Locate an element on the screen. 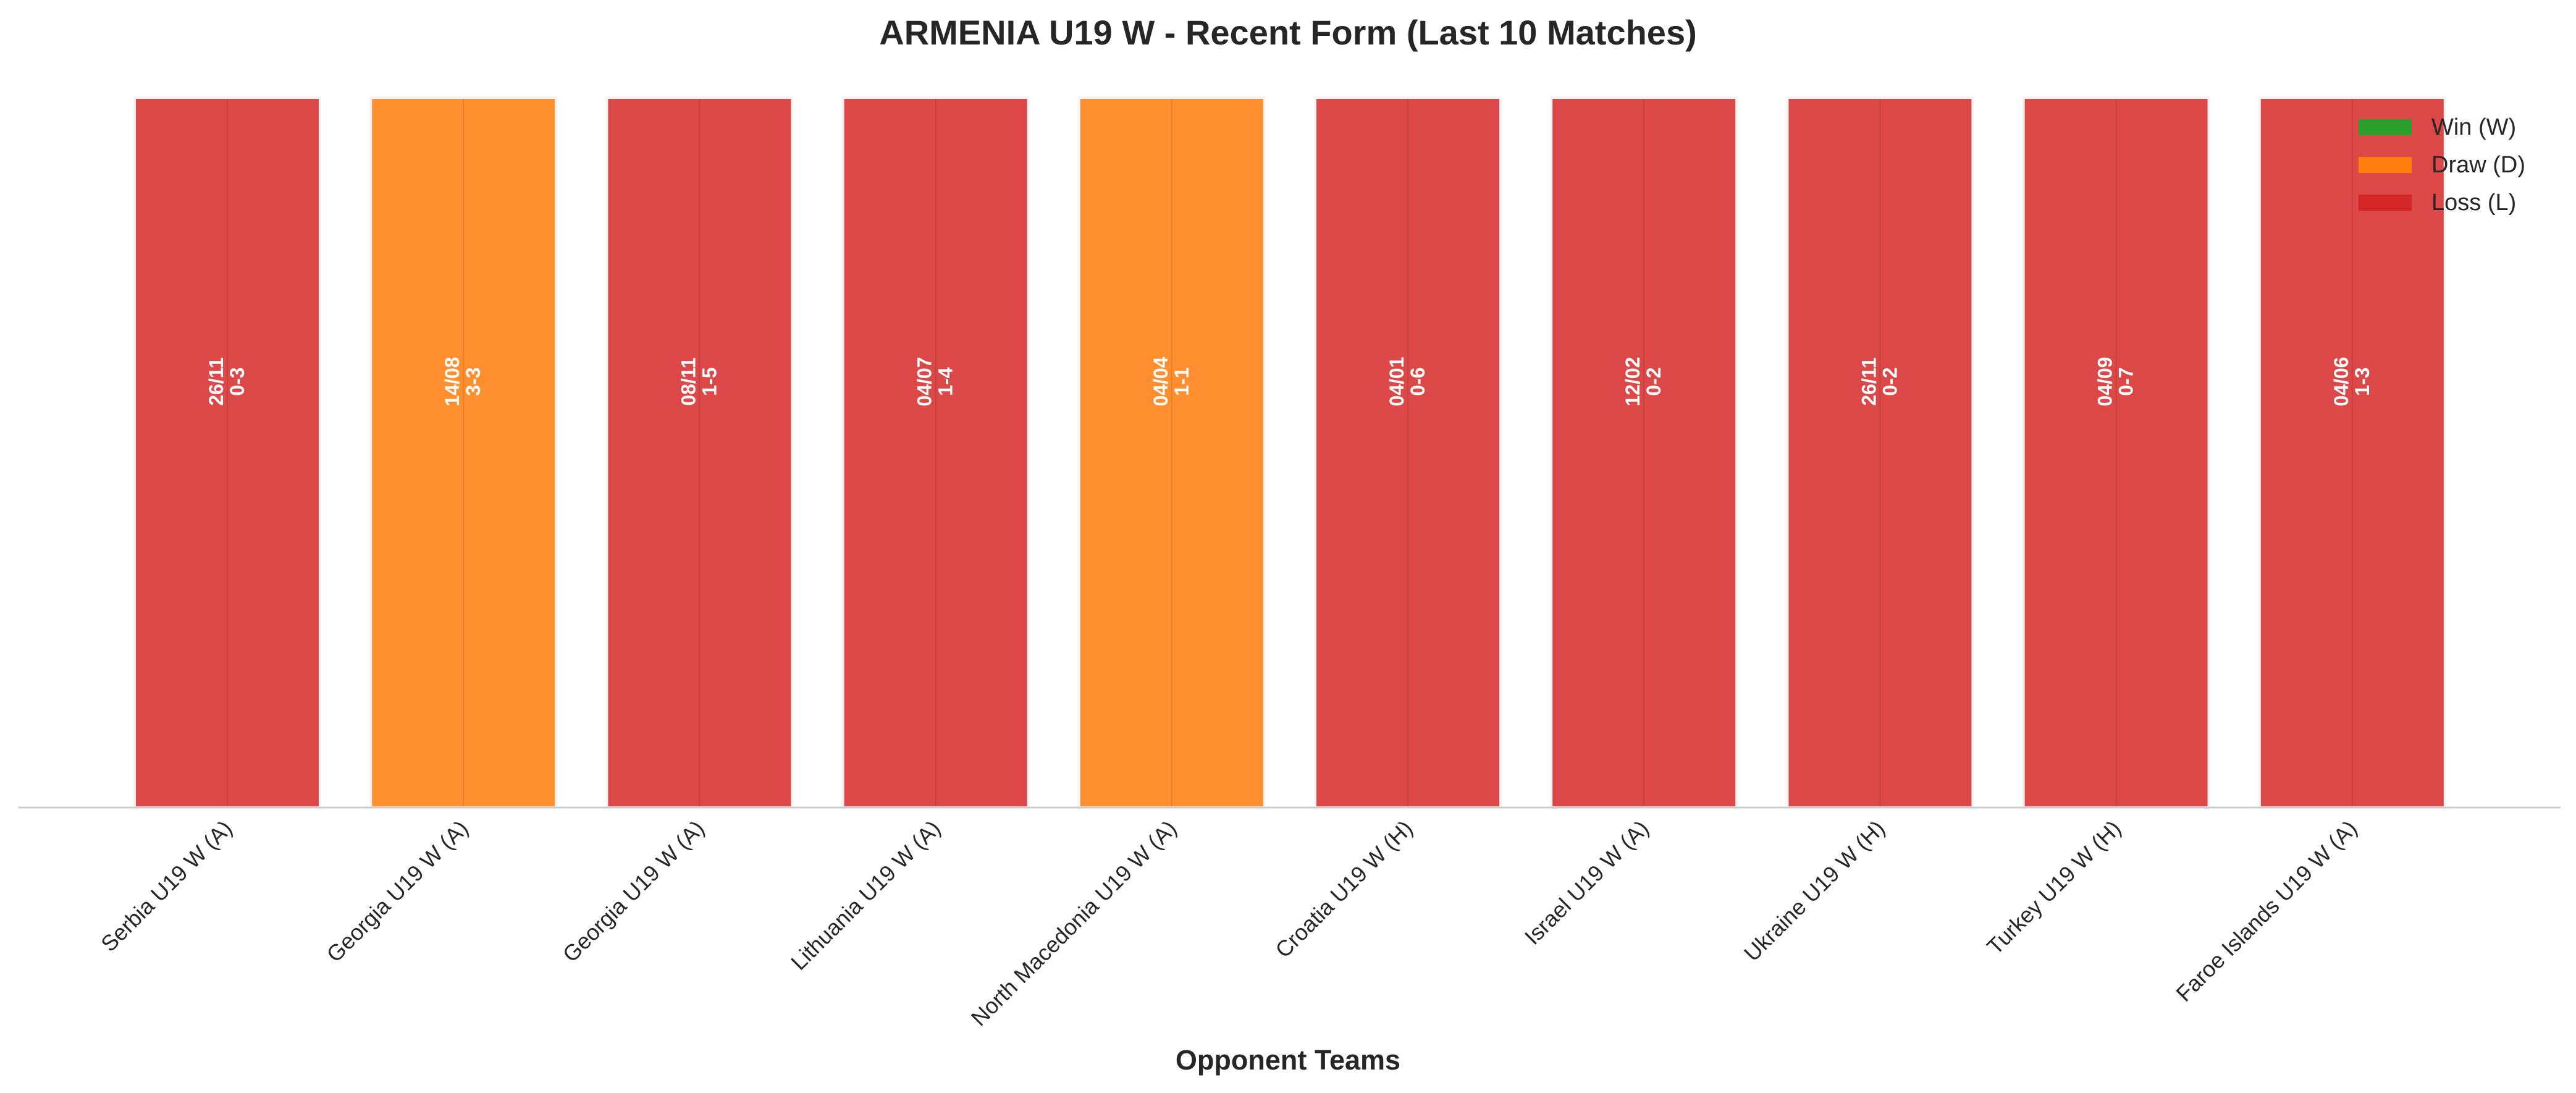 The image size is (2576, 1093). x-tick-label: Serbia U19 W (A) is located at coordinates (166, 886).